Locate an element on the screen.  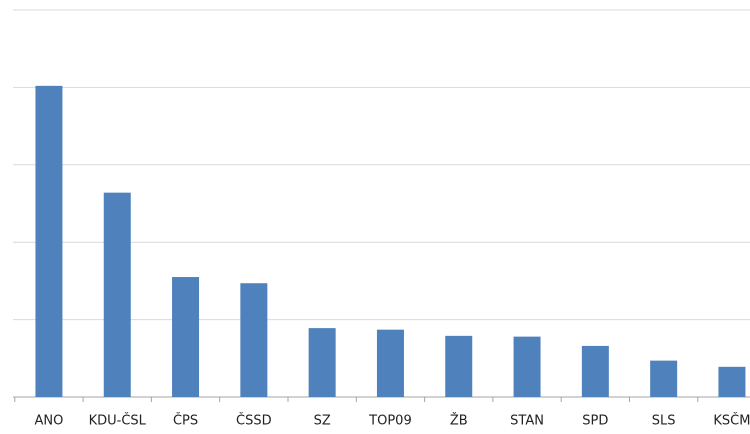
x-tick-label: SLS is located at coordinates (664, 421).